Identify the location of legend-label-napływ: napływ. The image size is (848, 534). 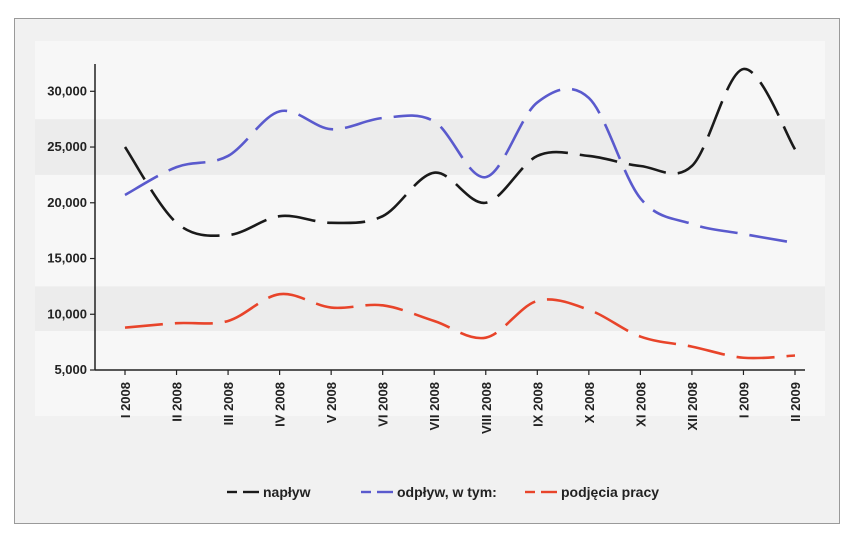
(287, 492).